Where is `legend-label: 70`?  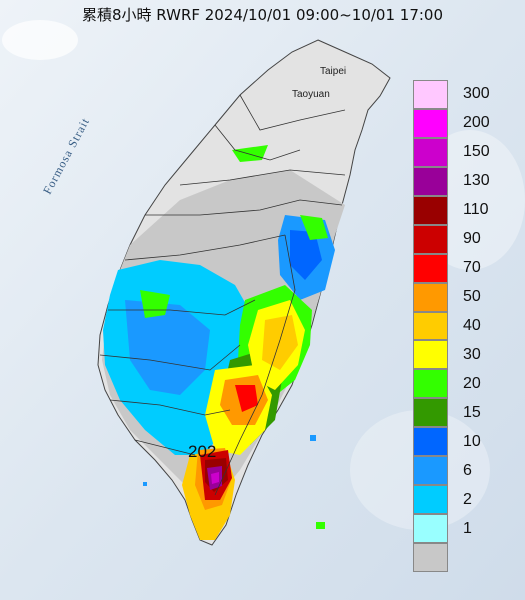
legend-label: 70 is located at coordinates (472, 268).